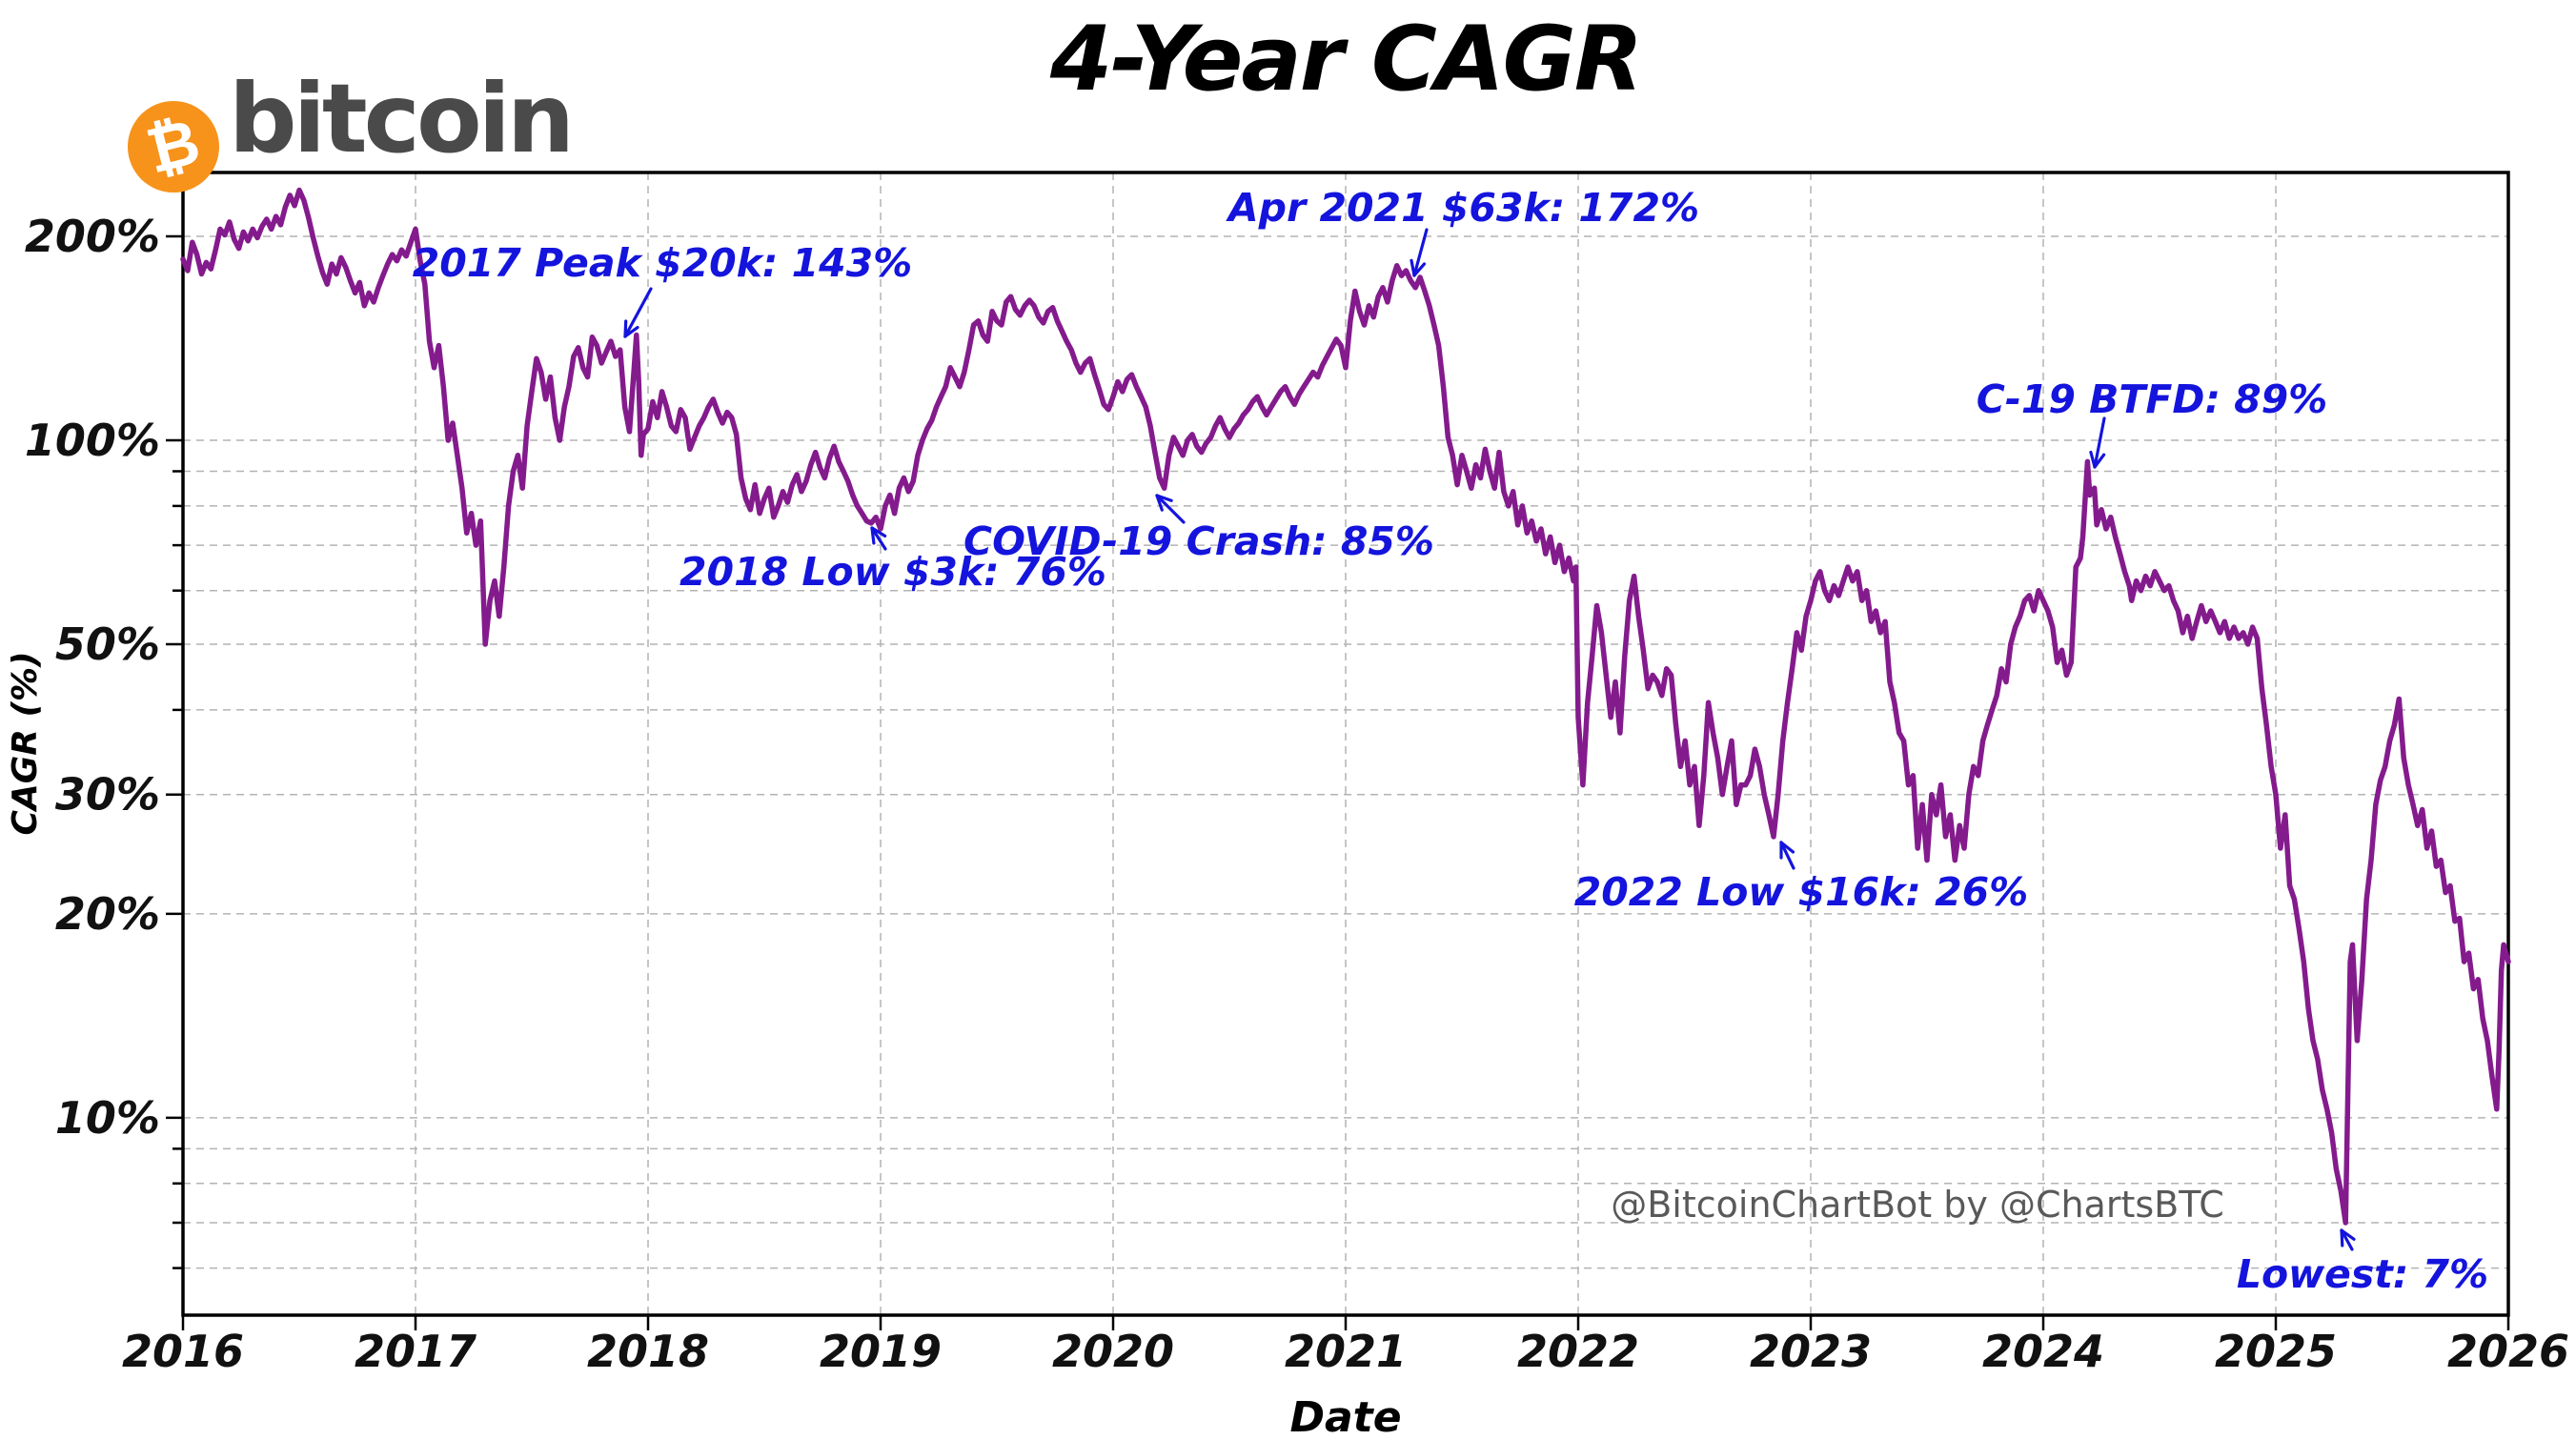 This screenshot has height=1440, width=2576. I want to click on x-tick-label: 2026, so click(2508, 1351).